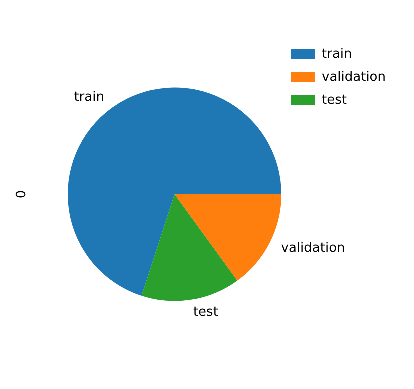  Describe the element at coordinates (205, 312) in the screenshot. I see `slice-label: test` at that location.